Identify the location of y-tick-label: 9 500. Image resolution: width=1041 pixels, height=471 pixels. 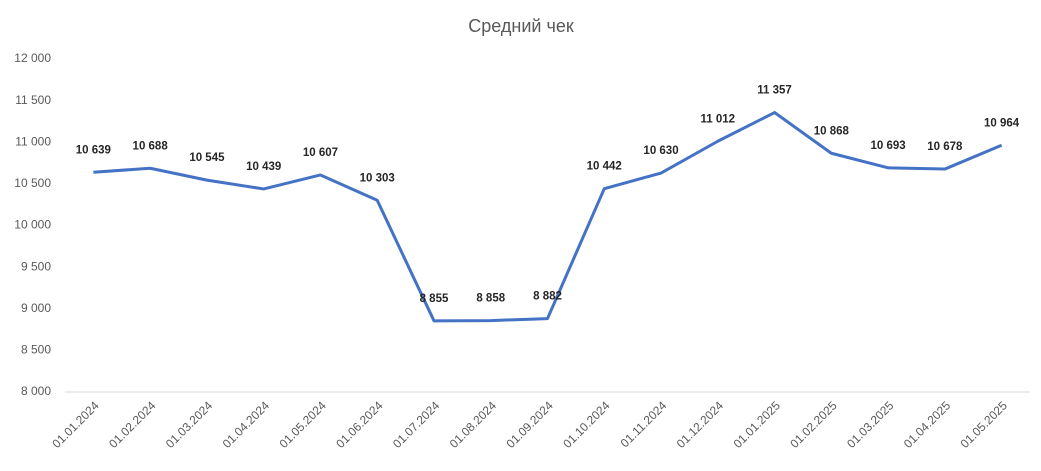
(36, 266).